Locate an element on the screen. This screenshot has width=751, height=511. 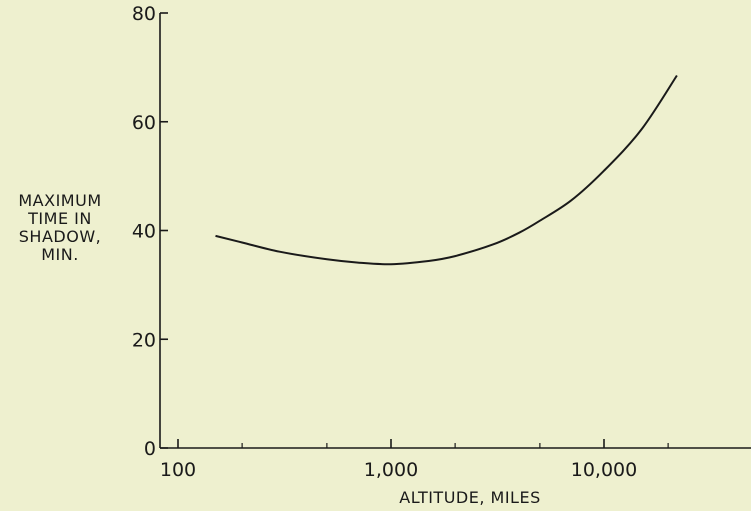
x-tick-label: 100 is located at coordinates (178, 470).